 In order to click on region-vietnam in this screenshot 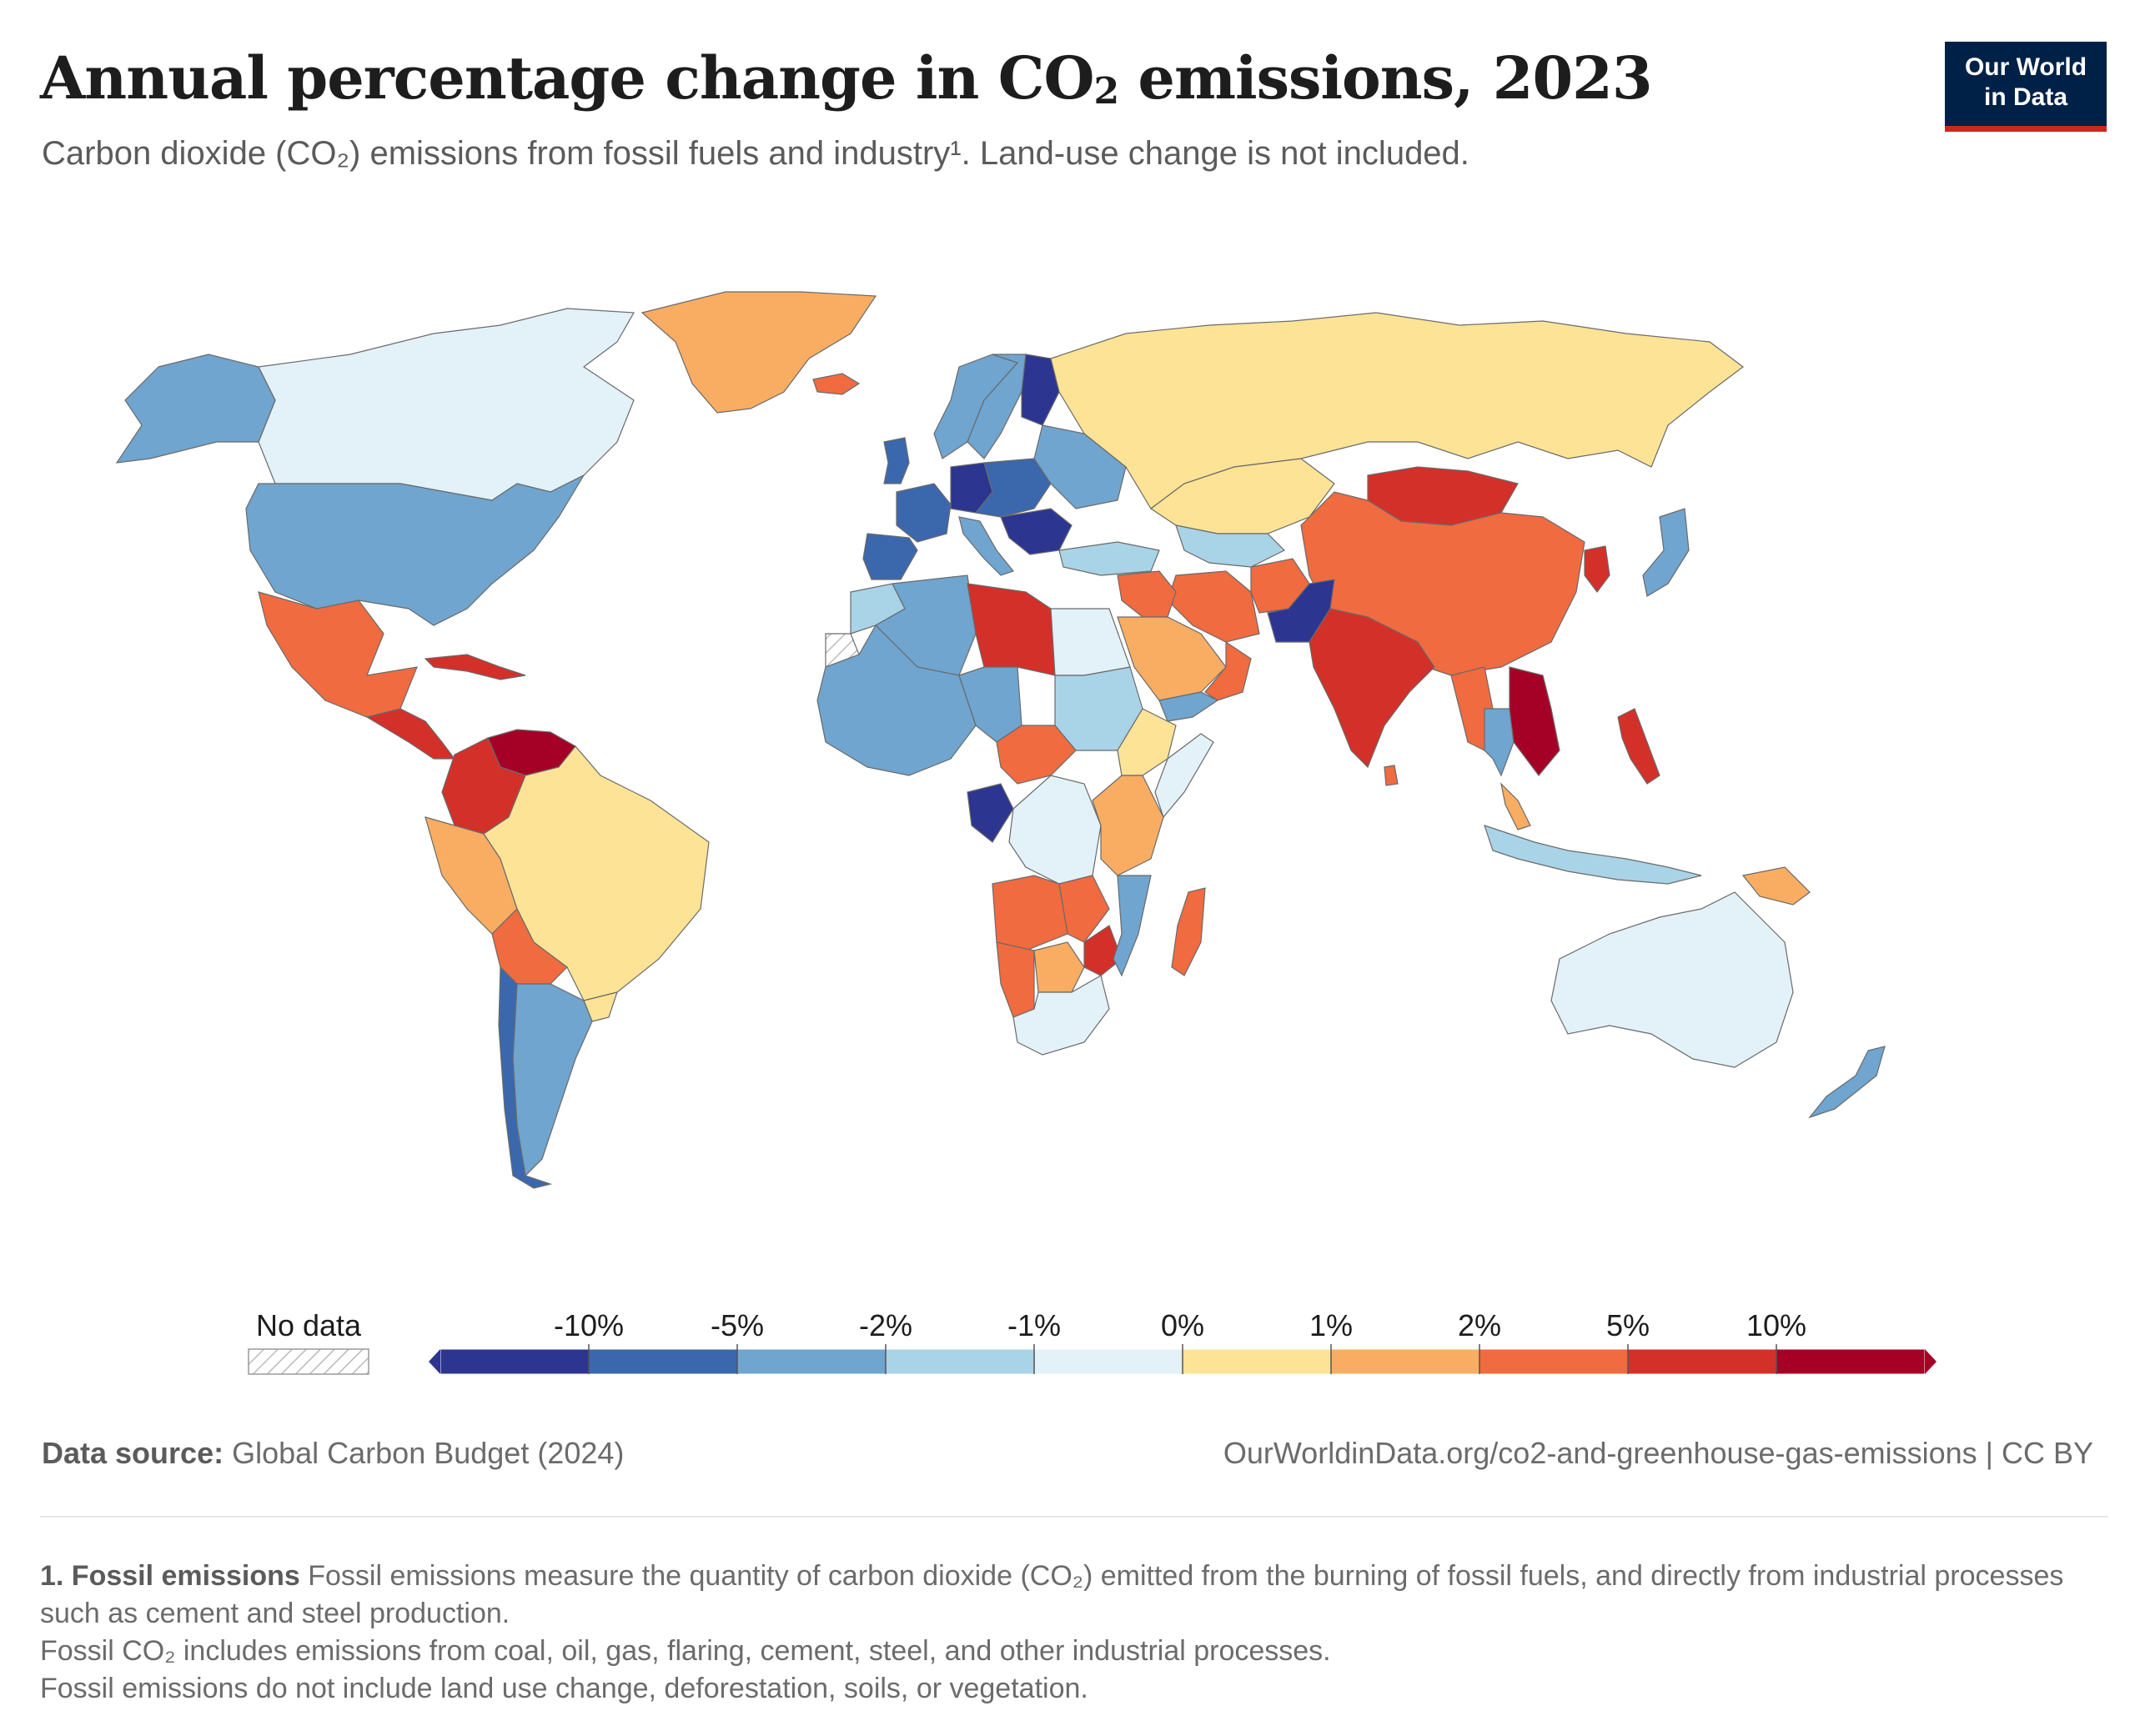, I will do `click(1534, 721)`.